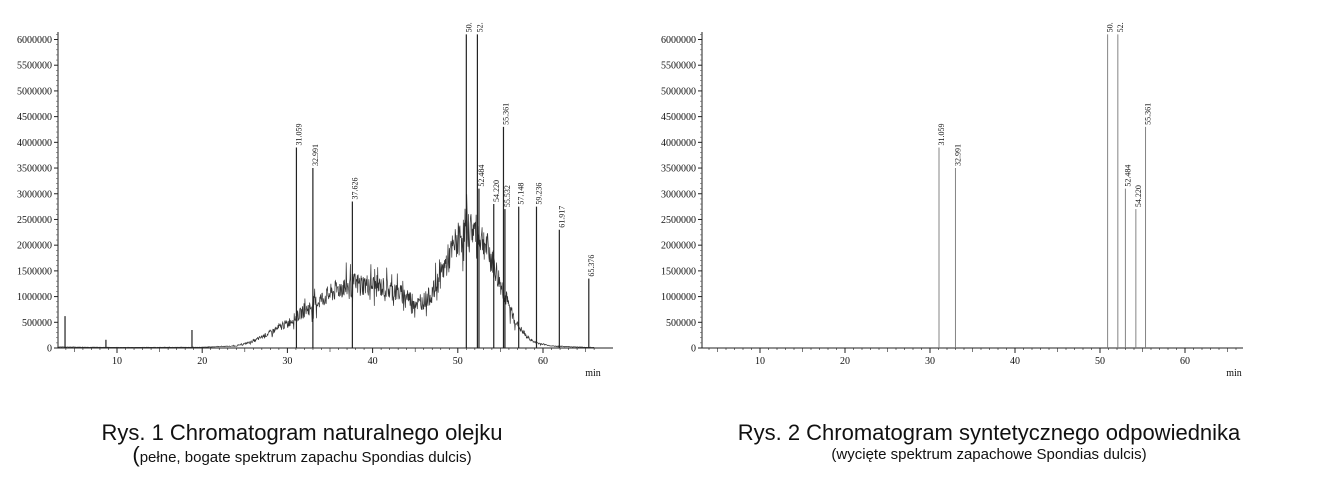  What do you see at coordinates (591, 266) in the screenshot?
I see `peak-label: 65.376` at bounding box center [591, 266].